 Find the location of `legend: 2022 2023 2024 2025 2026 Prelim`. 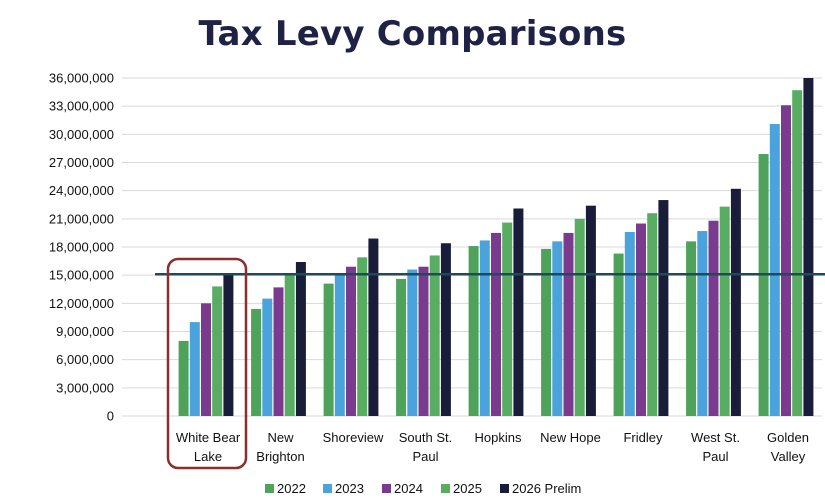

legend: 2022 2023 2024 2025 2026 Prelim is located at coordinates (423, 488).